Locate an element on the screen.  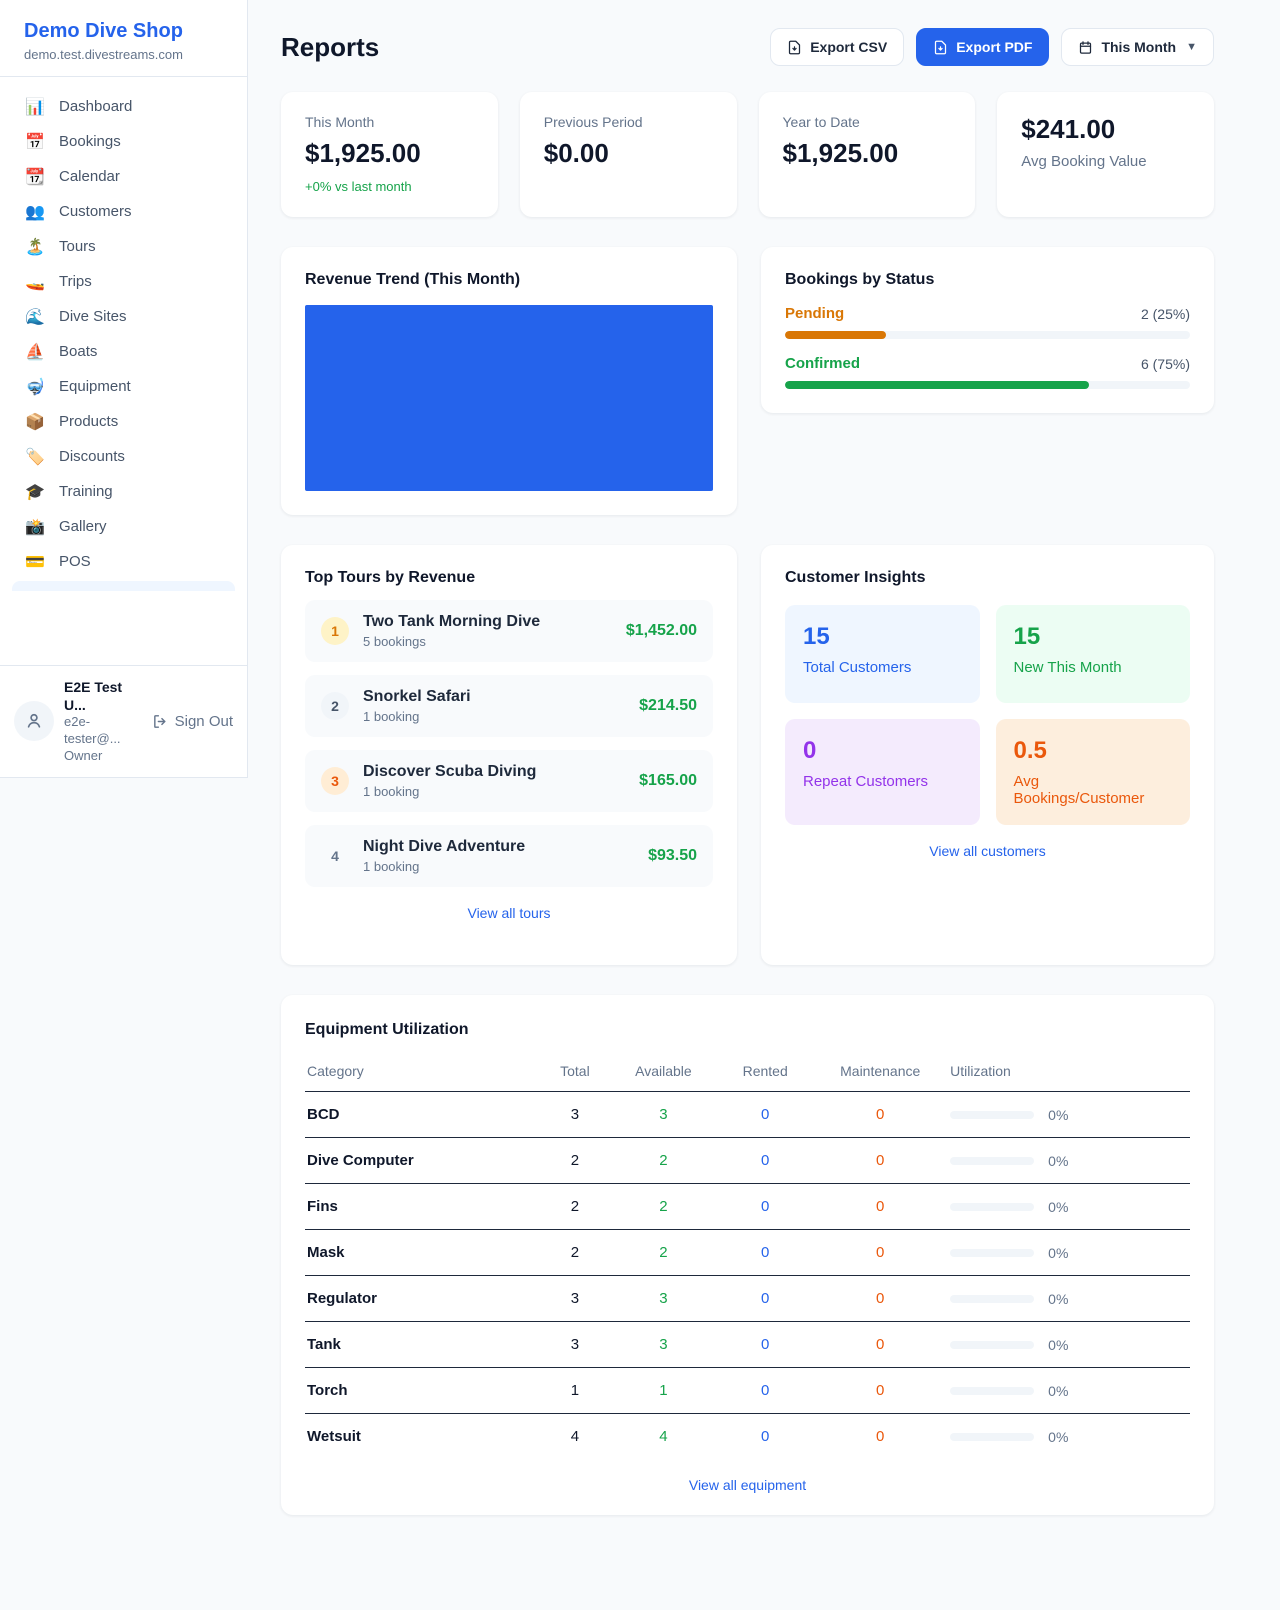
sidebar-item-training: 🎓 Training is located at coordinates (123, 491).